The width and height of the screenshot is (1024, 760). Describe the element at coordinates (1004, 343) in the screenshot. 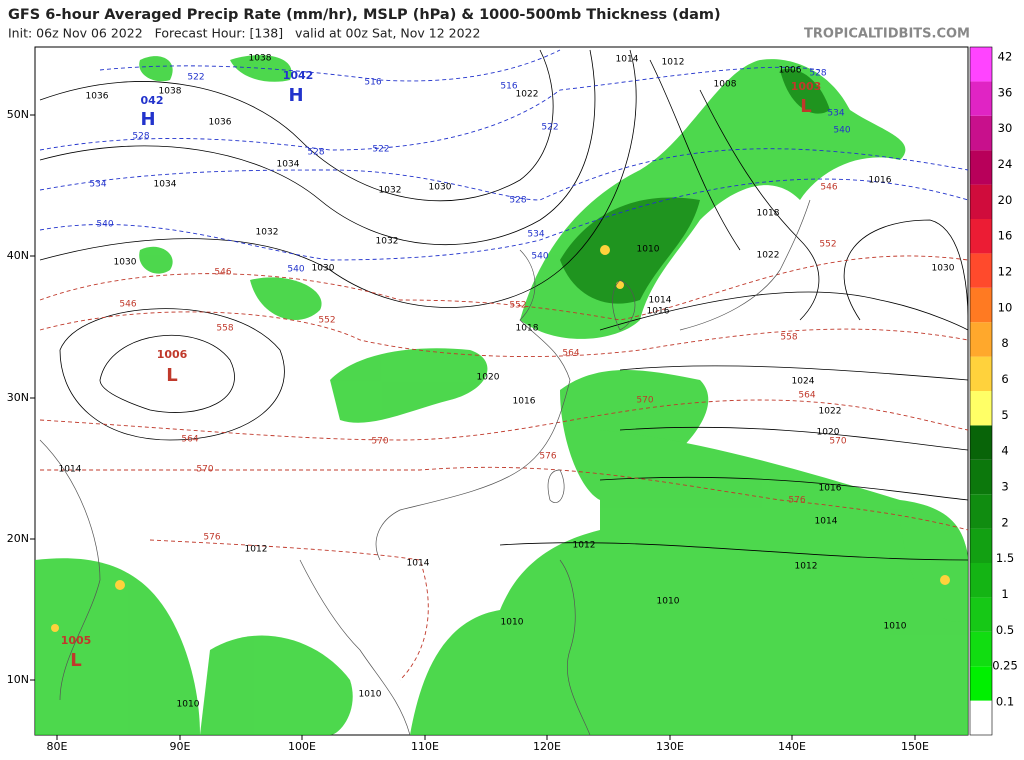

I see `colorbar-label: 8` at that location.